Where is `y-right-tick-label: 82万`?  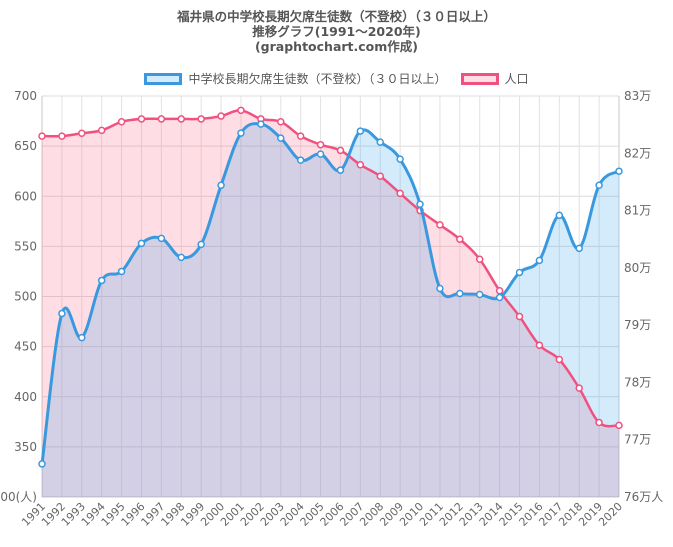 y-right-tick-label: 82万 is located at coordinates (637, 153).